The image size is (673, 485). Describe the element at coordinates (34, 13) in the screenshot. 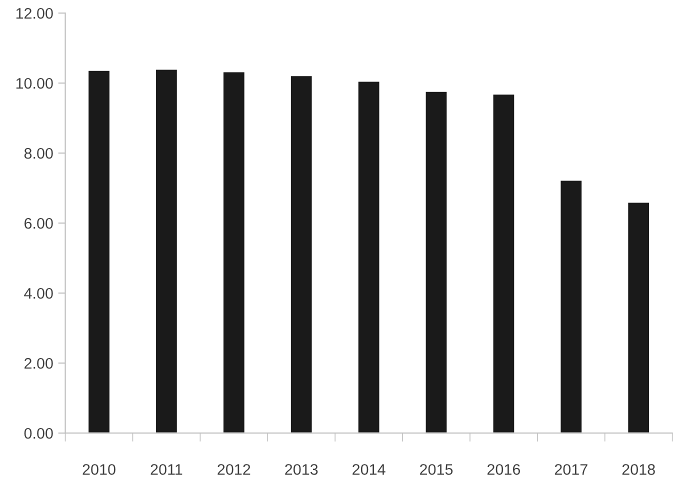

I see `y-tick-label: 12.00` at that location.